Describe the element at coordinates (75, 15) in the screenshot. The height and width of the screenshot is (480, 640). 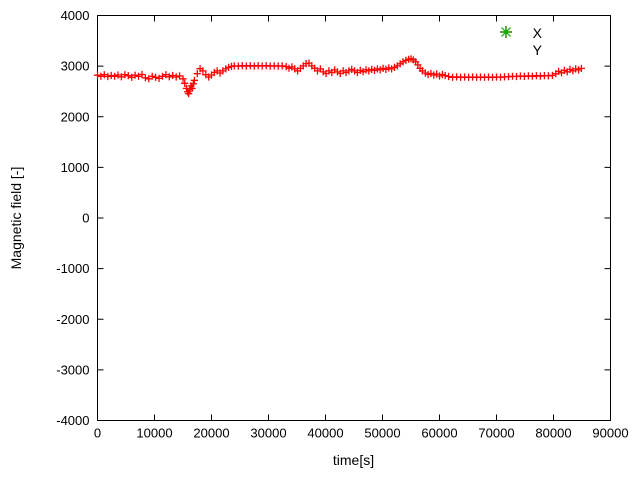
I see `y-tick-label: 4000` at that location.